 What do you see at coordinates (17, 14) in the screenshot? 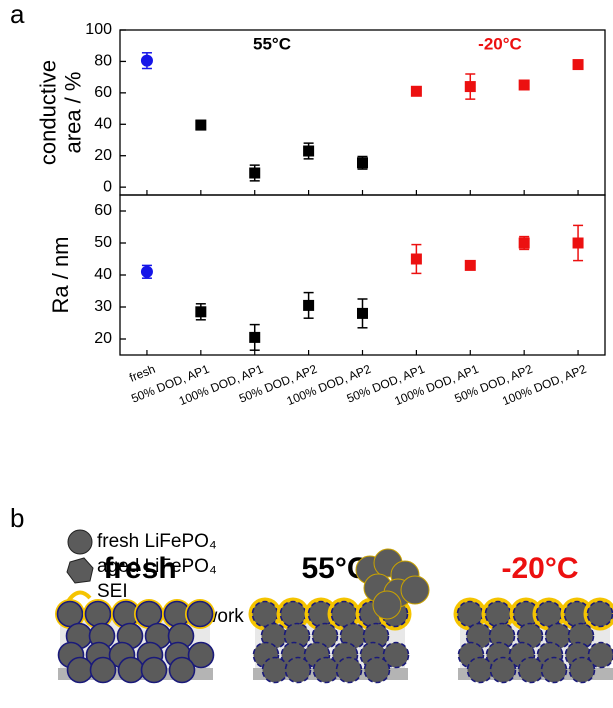
I see `panel-label: a` at bounding box center [17, 14].